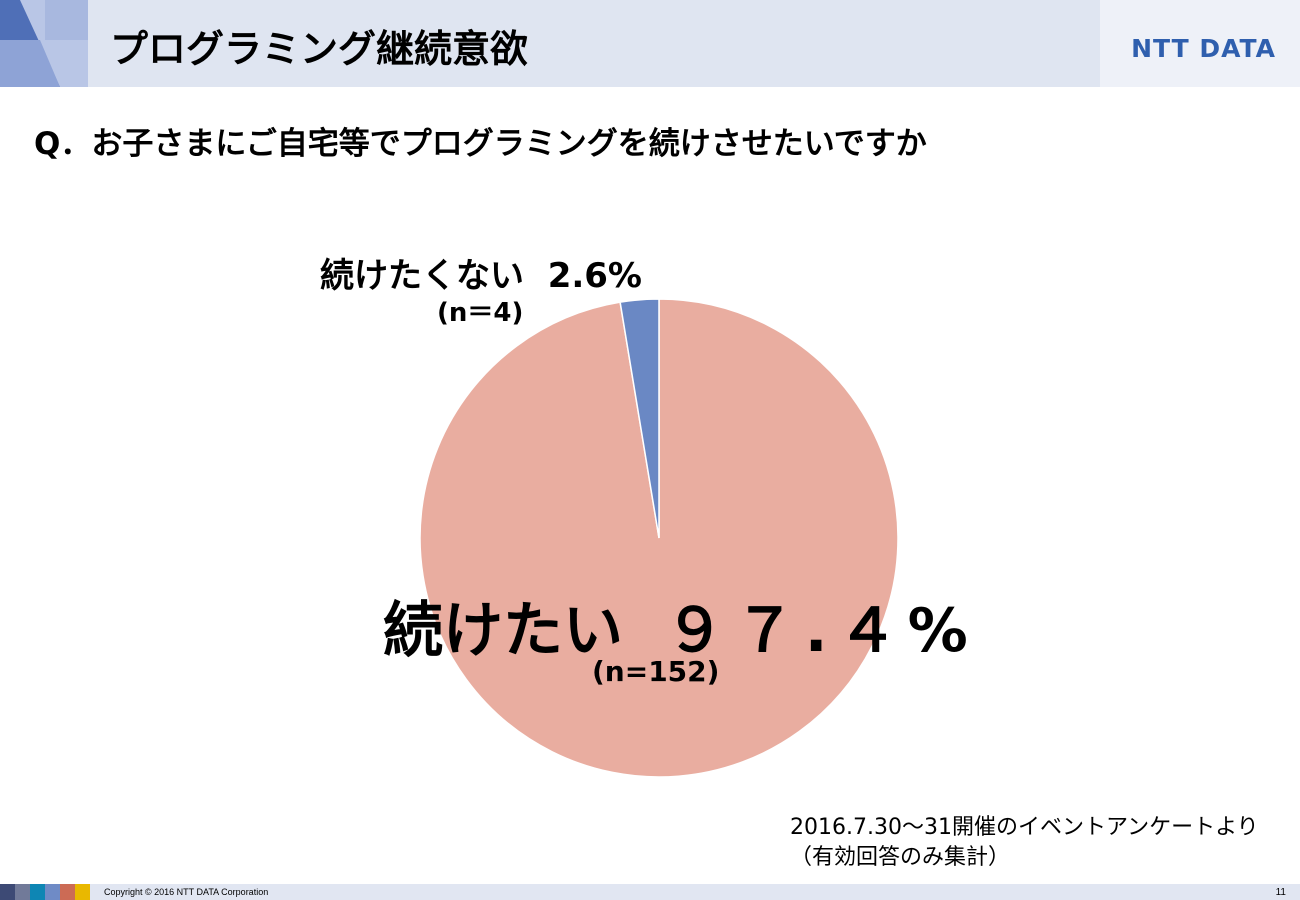 The width and height of the screenshot is (1300, 900). I want to click on copyright: Copyright © 2016 NTT DATA Corporation, so click(186, 892).